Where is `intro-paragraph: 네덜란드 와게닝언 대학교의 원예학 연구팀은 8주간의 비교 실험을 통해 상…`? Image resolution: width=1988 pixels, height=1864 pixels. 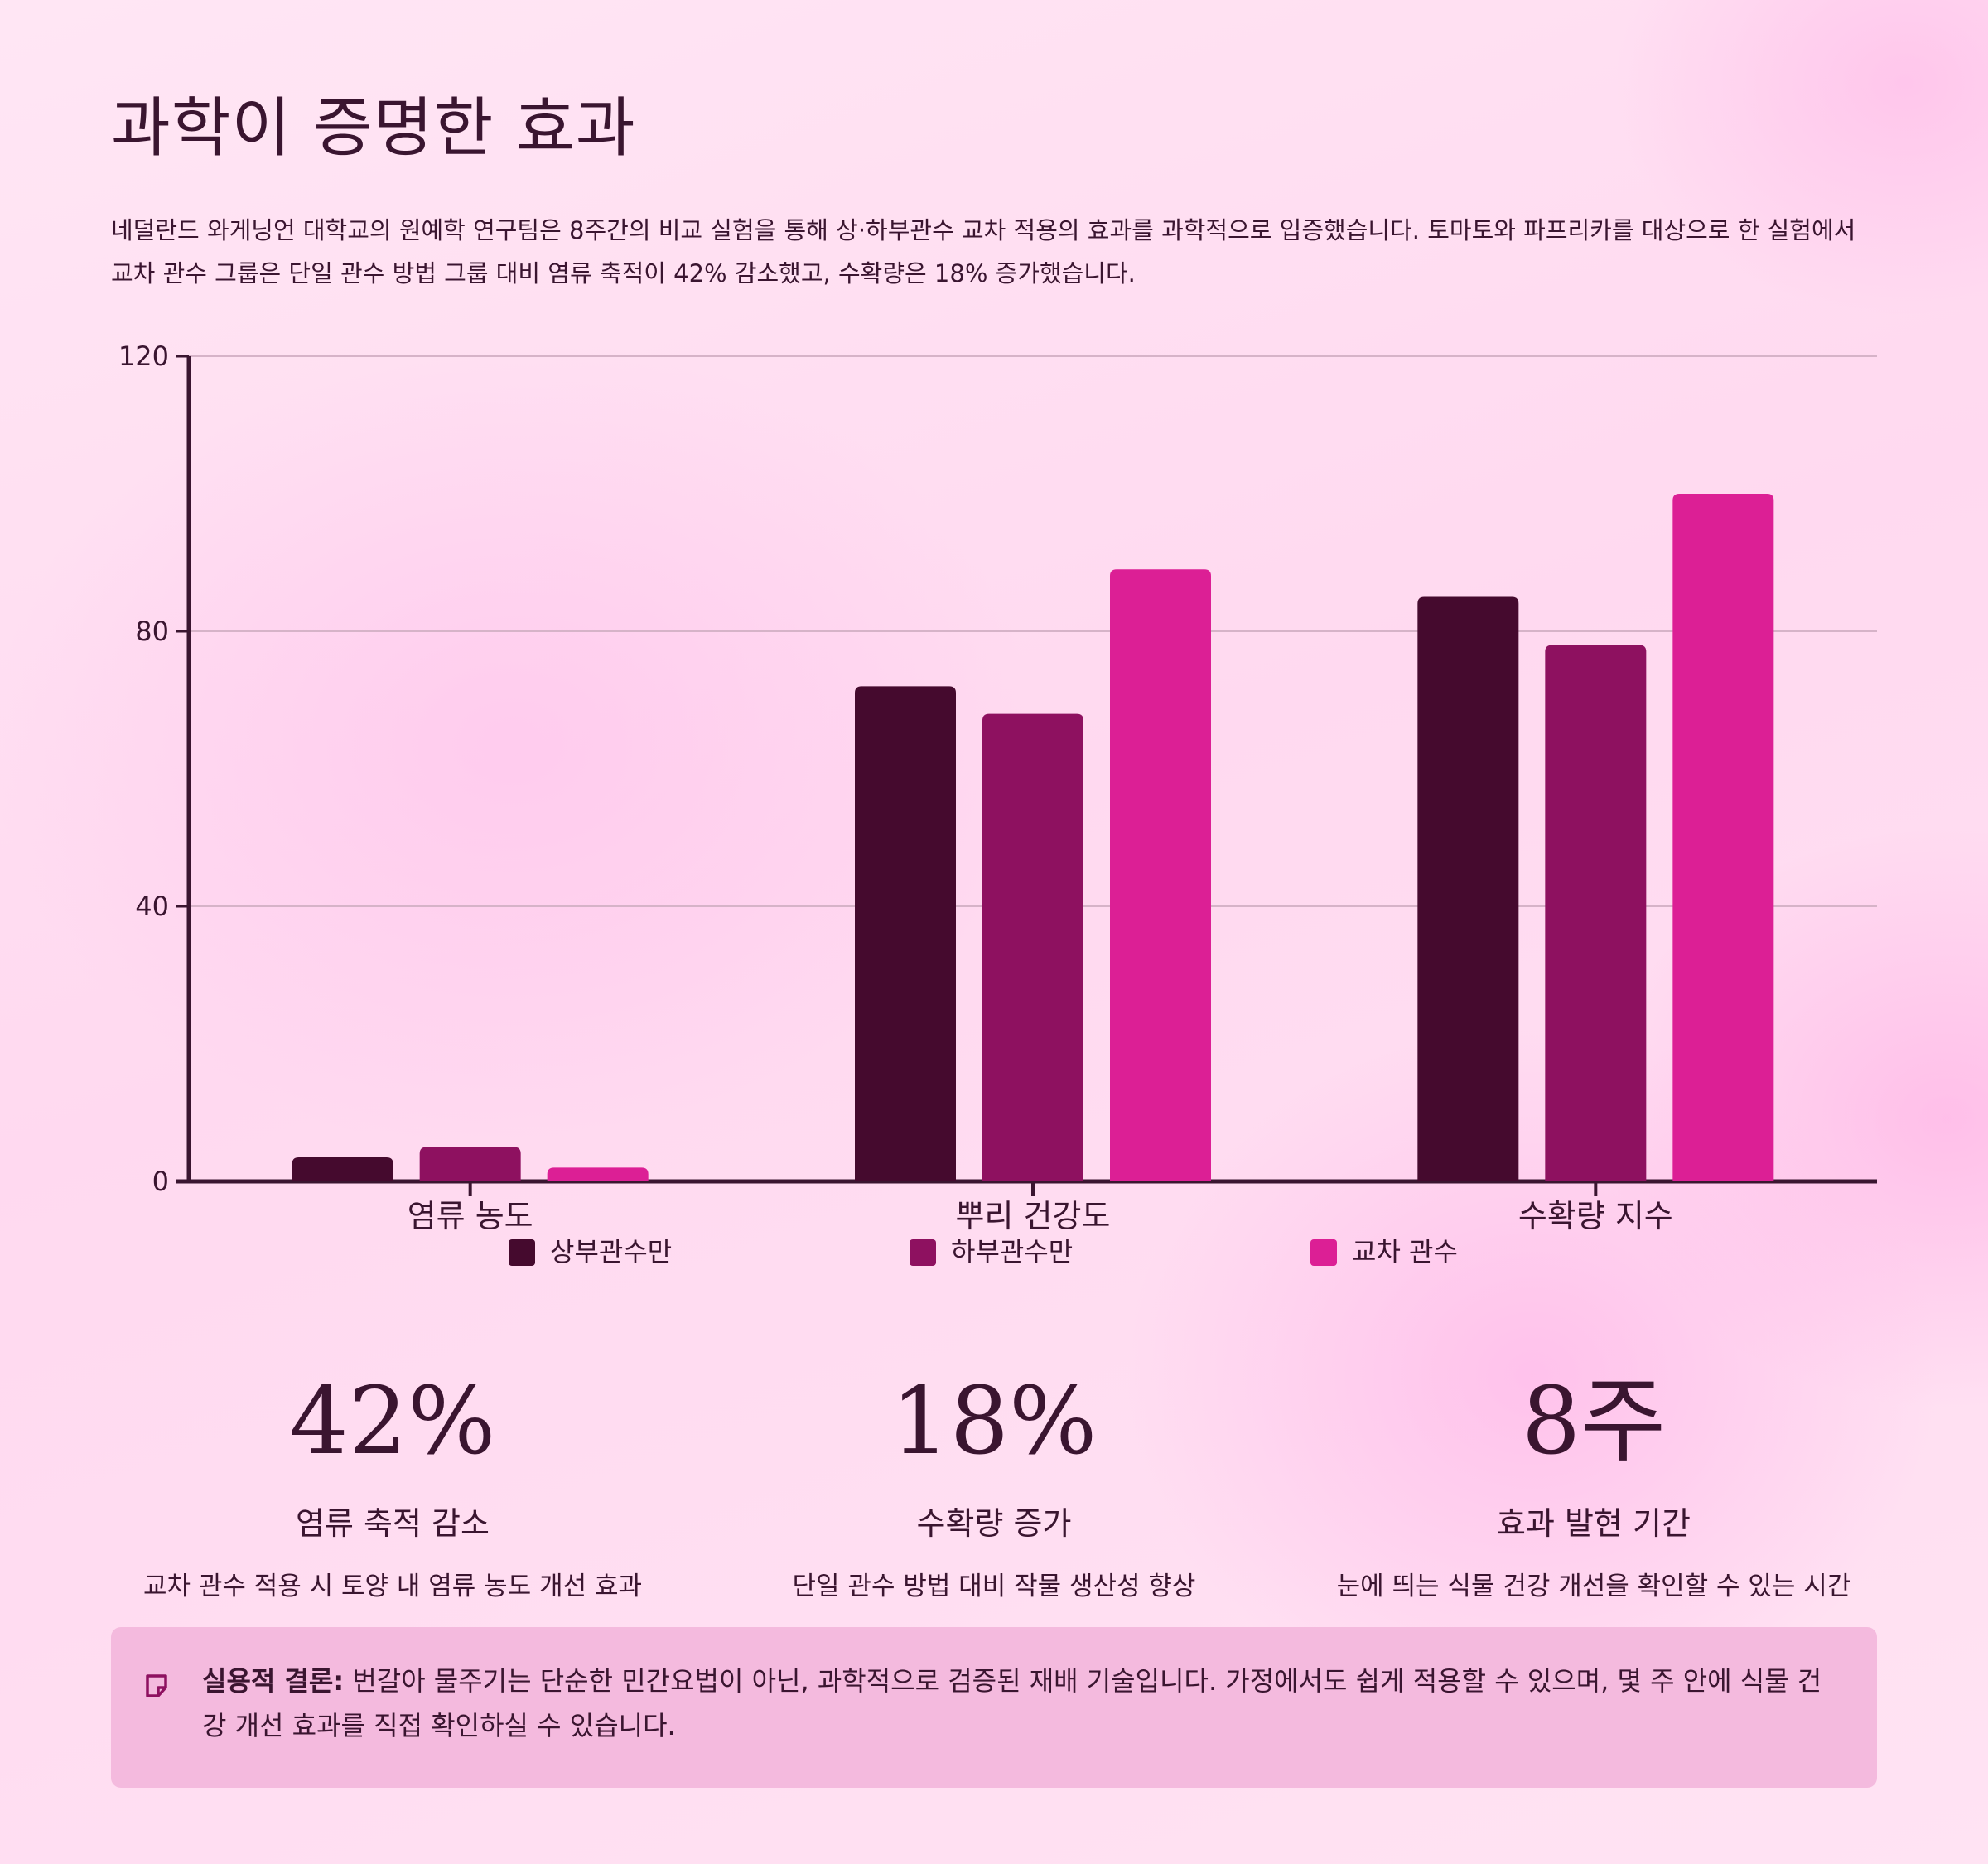
intro-paragraph: 네덜란드 와게닝언 대학교의 원예학 연구팀은 8주간의 비교 실험을 통해 상… is located at coordinates (983, 252).